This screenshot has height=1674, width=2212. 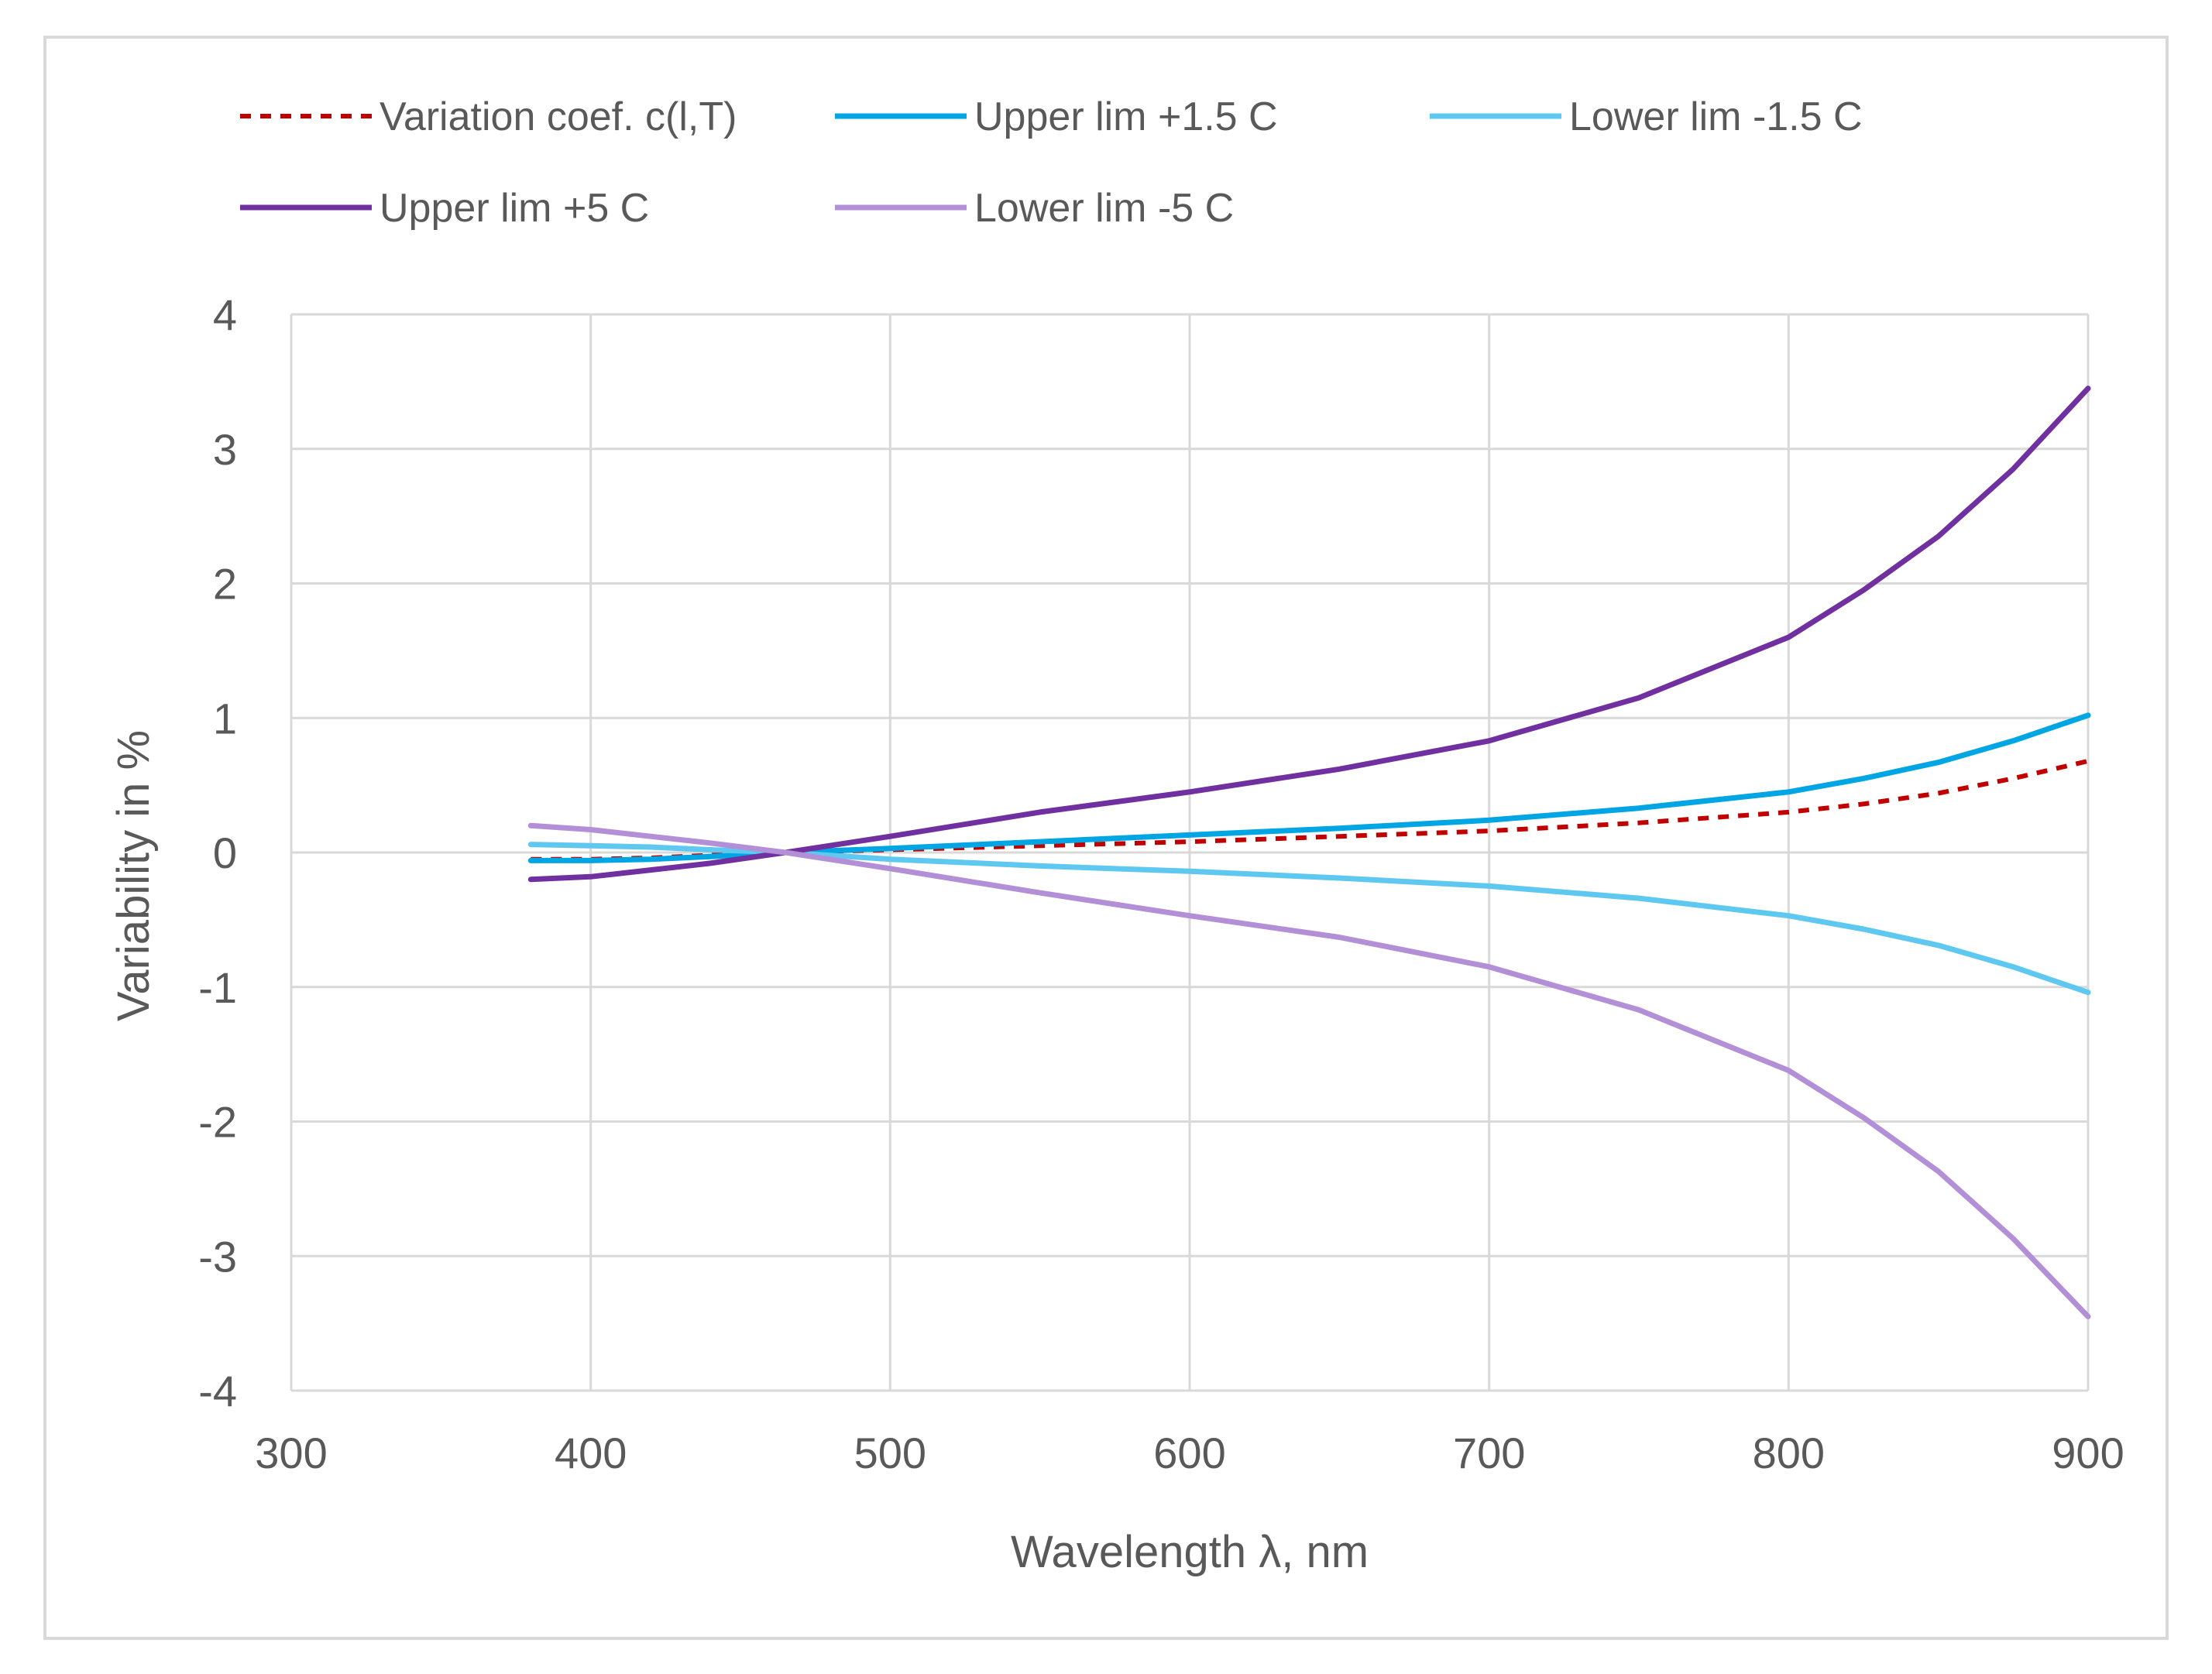 What do you see at coordinates (217, 1391) in the screenshot?
I see `y-tick-label: -4` at bounding box center [217, 1391].